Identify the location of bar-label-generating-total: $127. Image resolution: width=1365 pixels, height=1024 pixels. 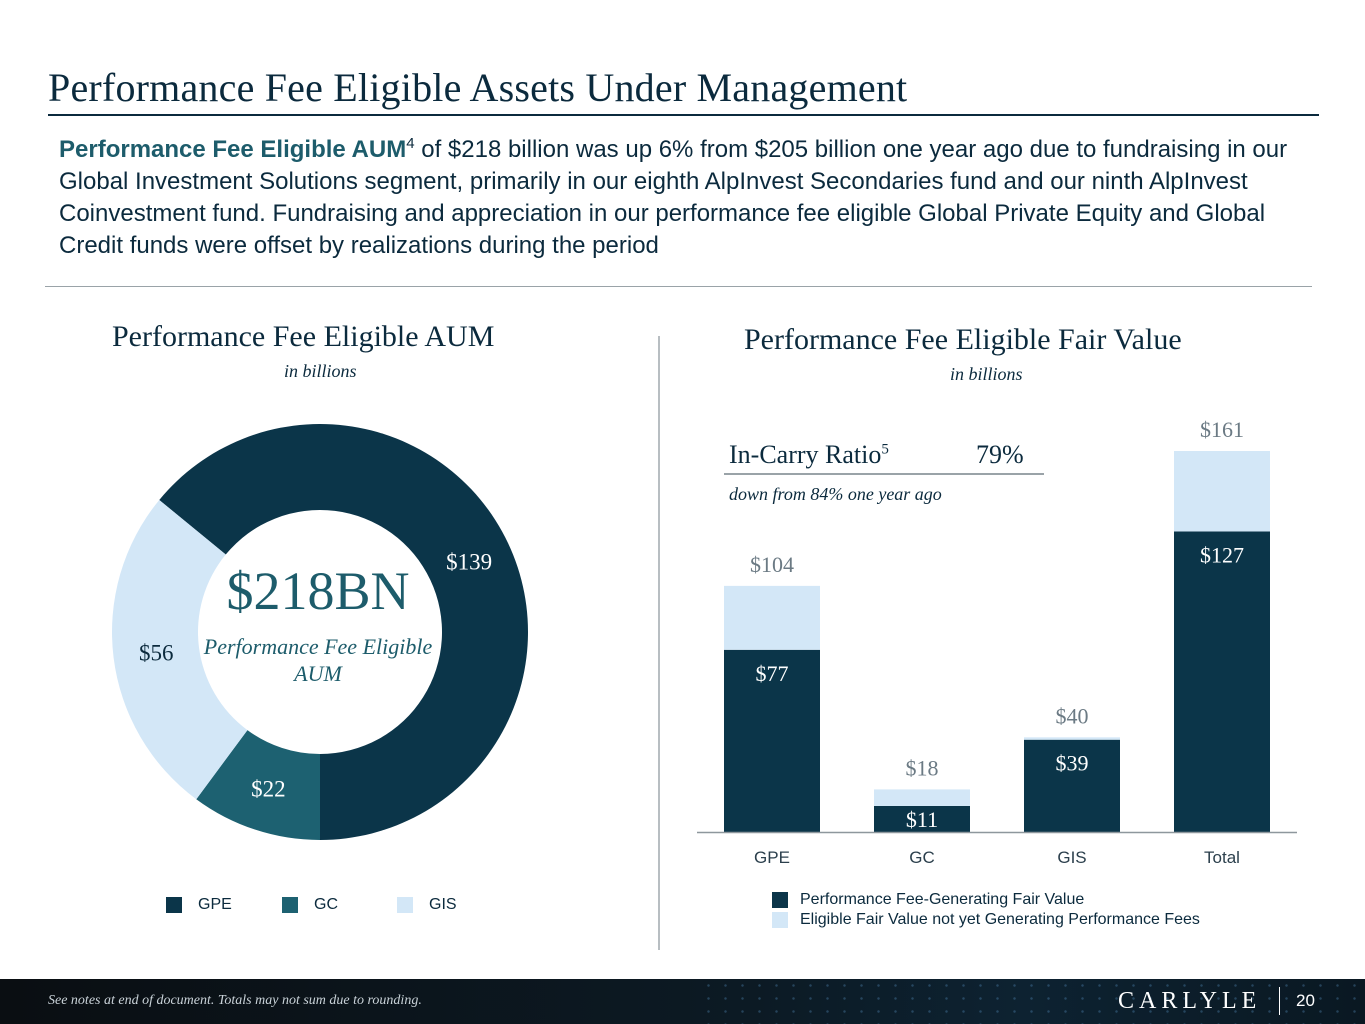
(1222, 554).